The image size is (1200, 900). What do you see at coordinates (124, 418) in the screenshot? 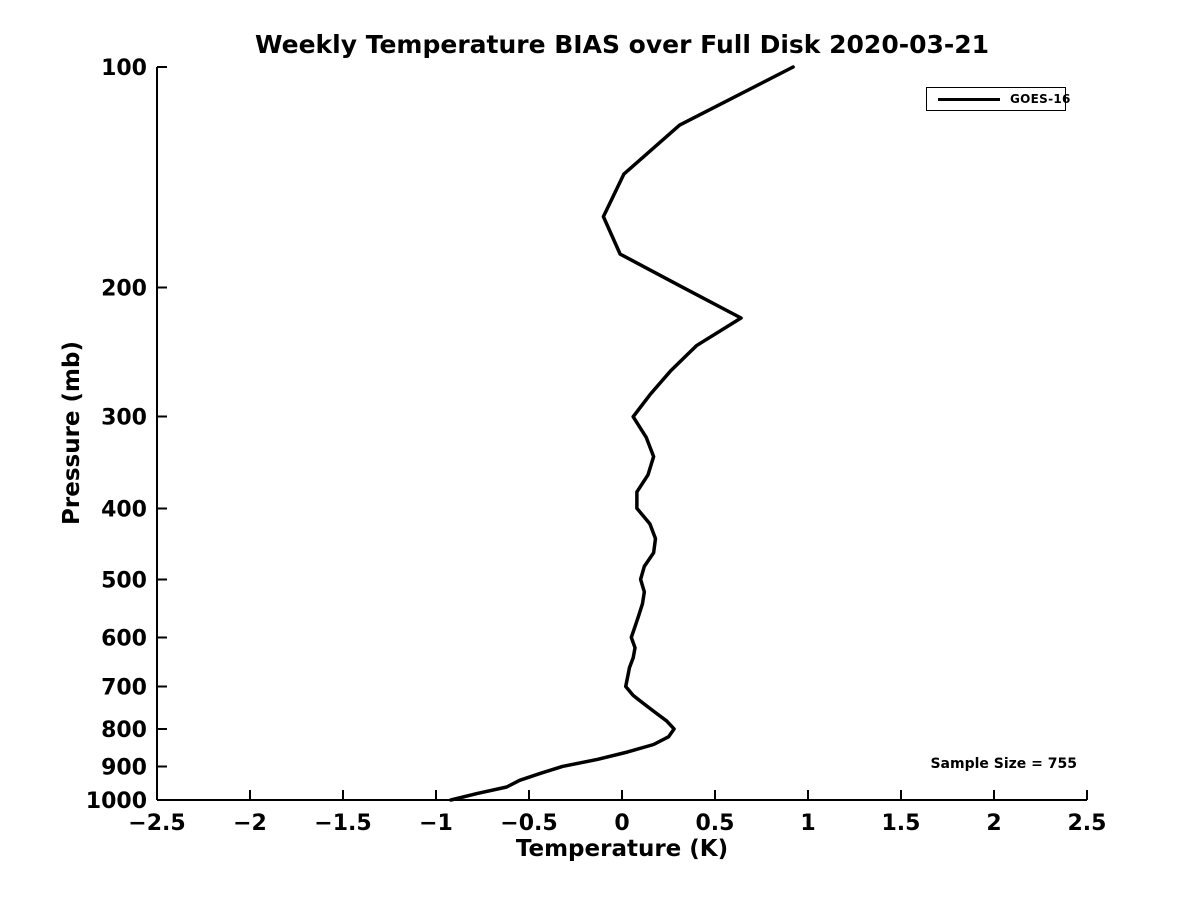
I see `y-tick-label: 300` at bounding box center [124, 418].